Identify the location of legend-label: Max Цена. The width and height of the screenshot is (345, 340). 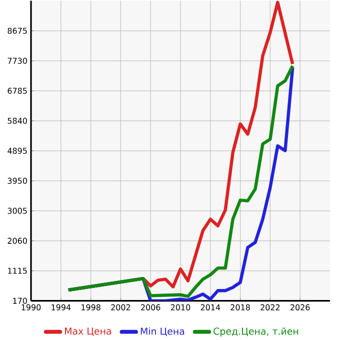
(88, 332).